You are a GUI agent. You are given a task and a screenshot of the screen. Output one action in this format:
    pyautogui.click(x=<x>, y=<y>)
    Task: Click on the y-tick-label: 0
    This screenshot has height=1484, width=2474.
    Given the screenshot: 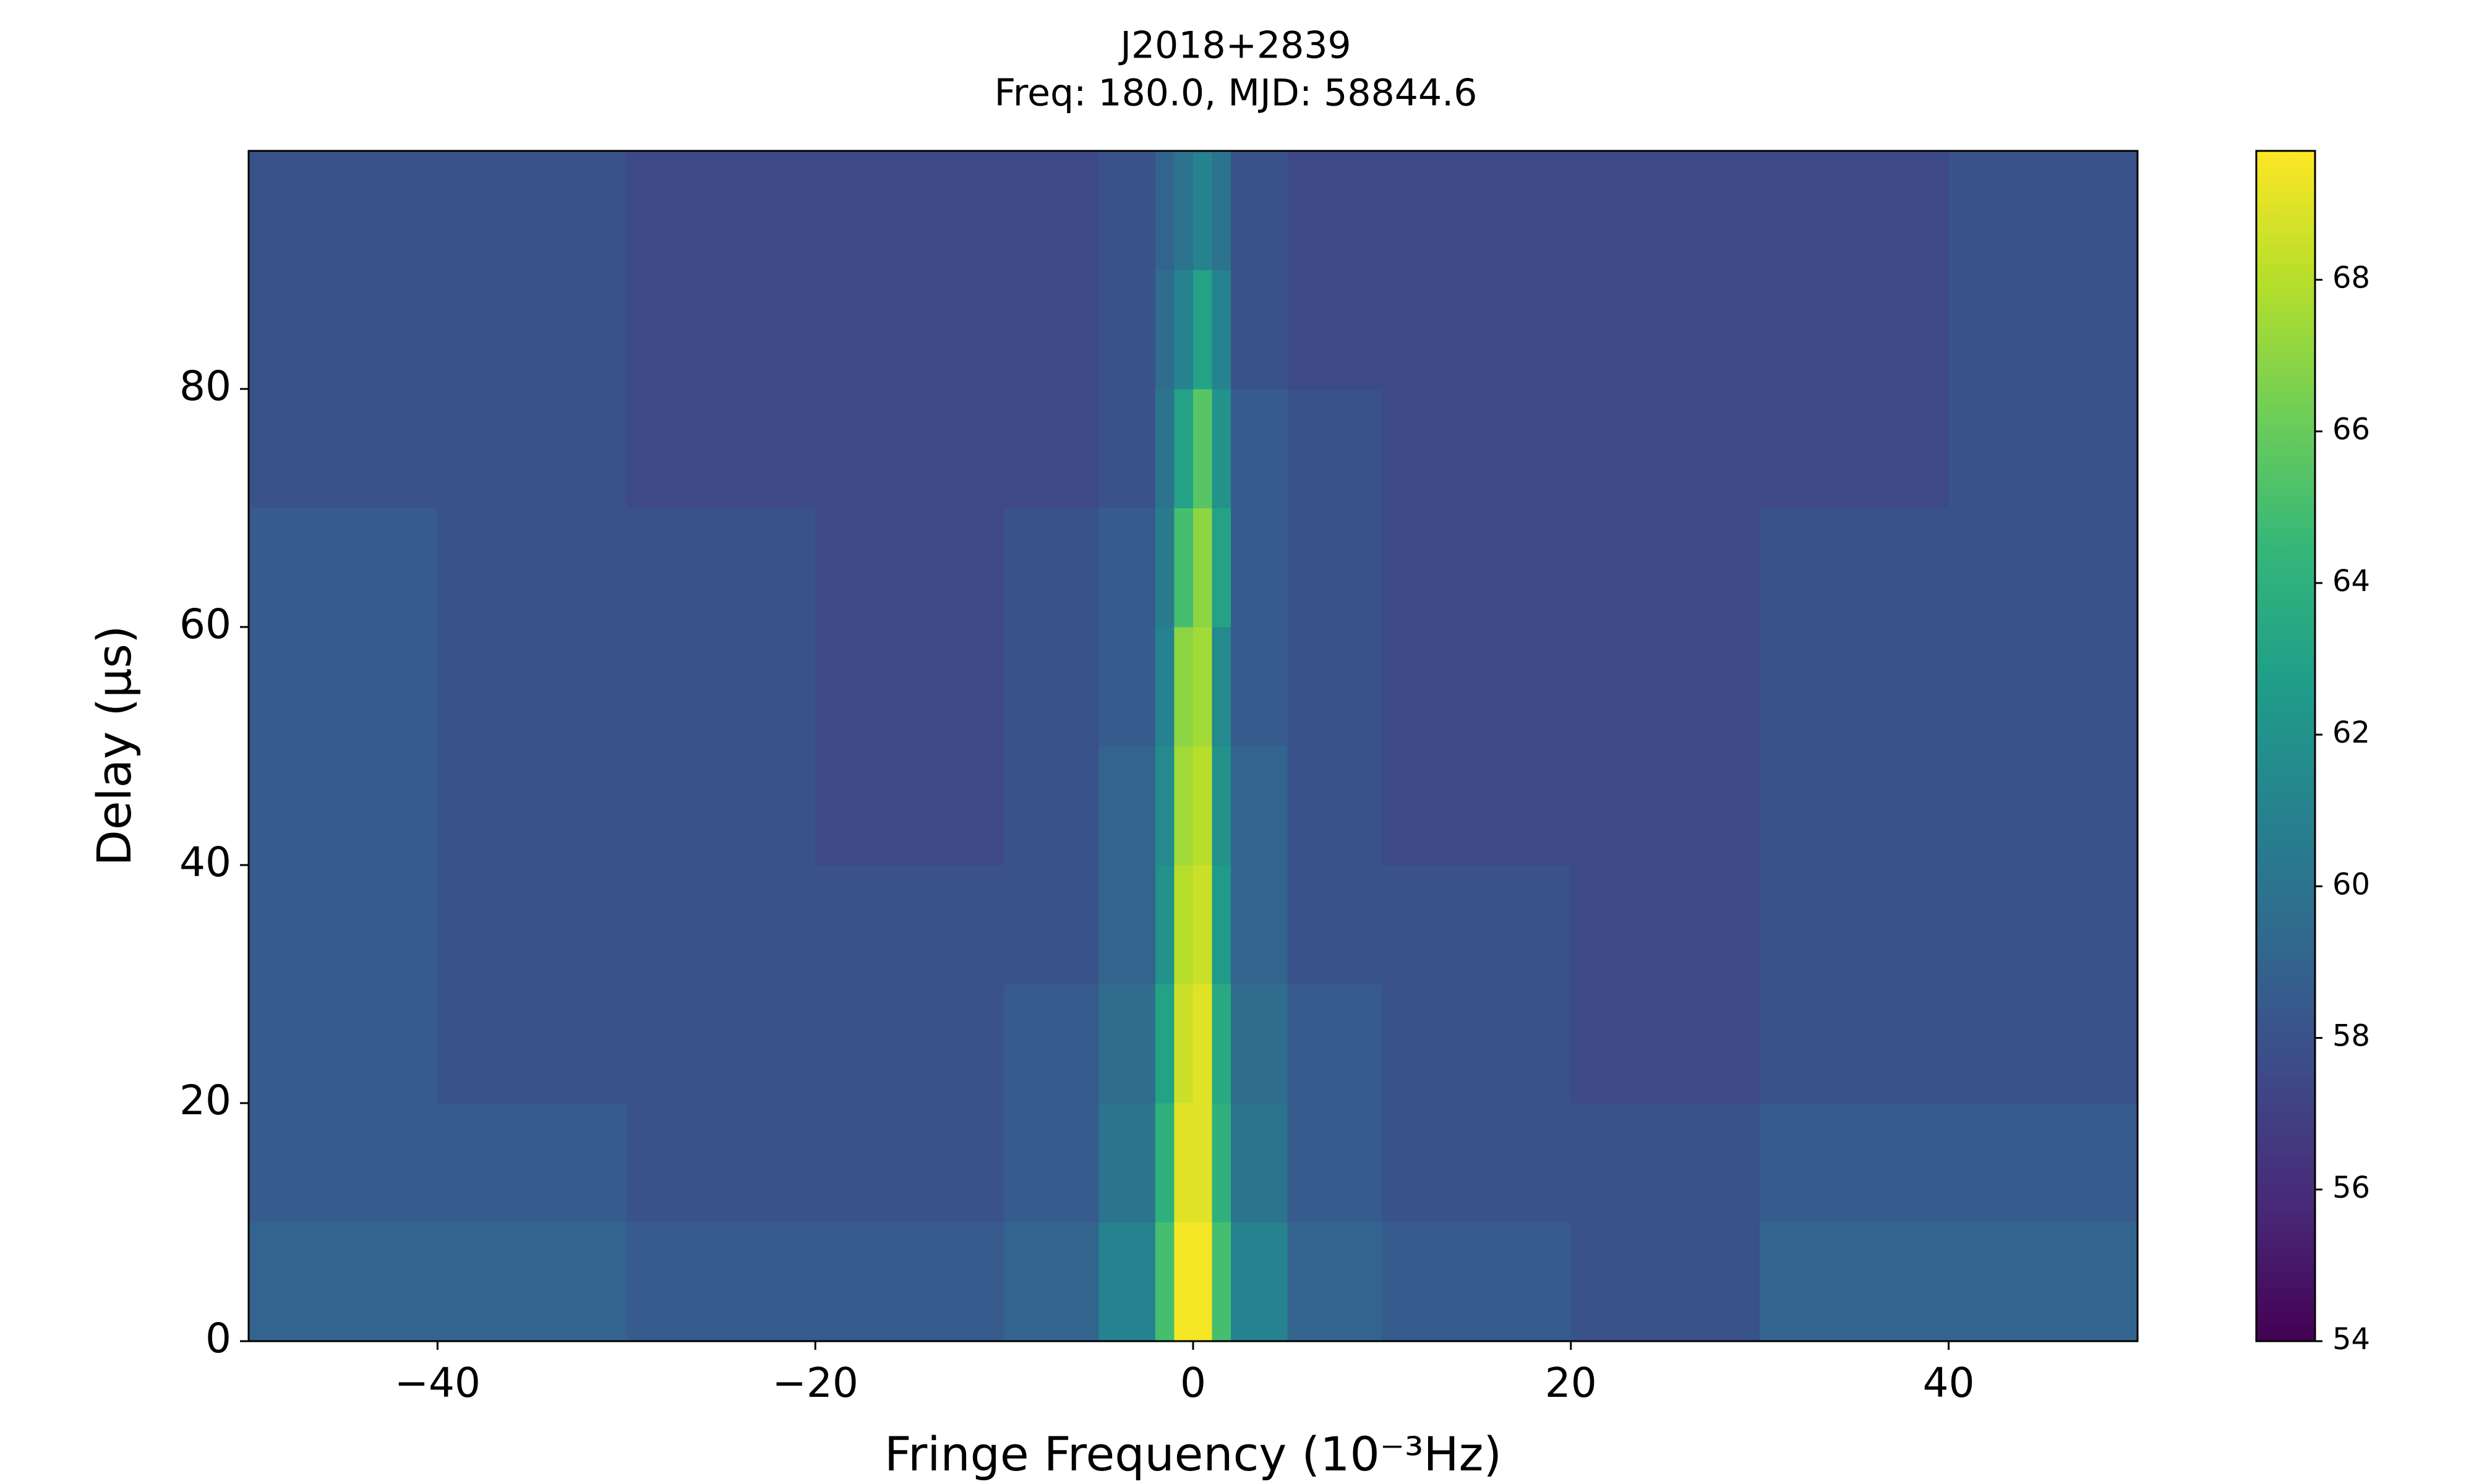 What is the action you would take?
    pyautogui.click(x=218, y=1338)
    